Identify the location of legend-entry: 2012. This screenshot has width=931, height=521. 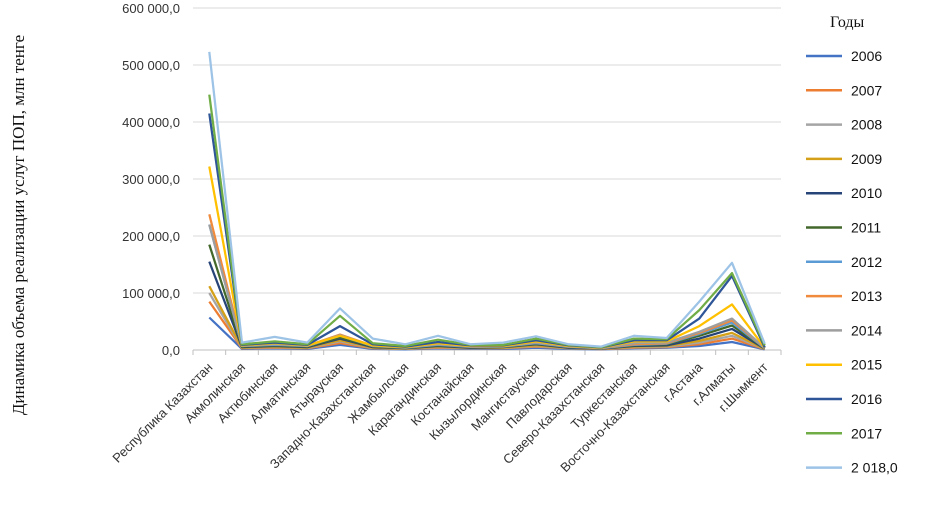
(866, 262).